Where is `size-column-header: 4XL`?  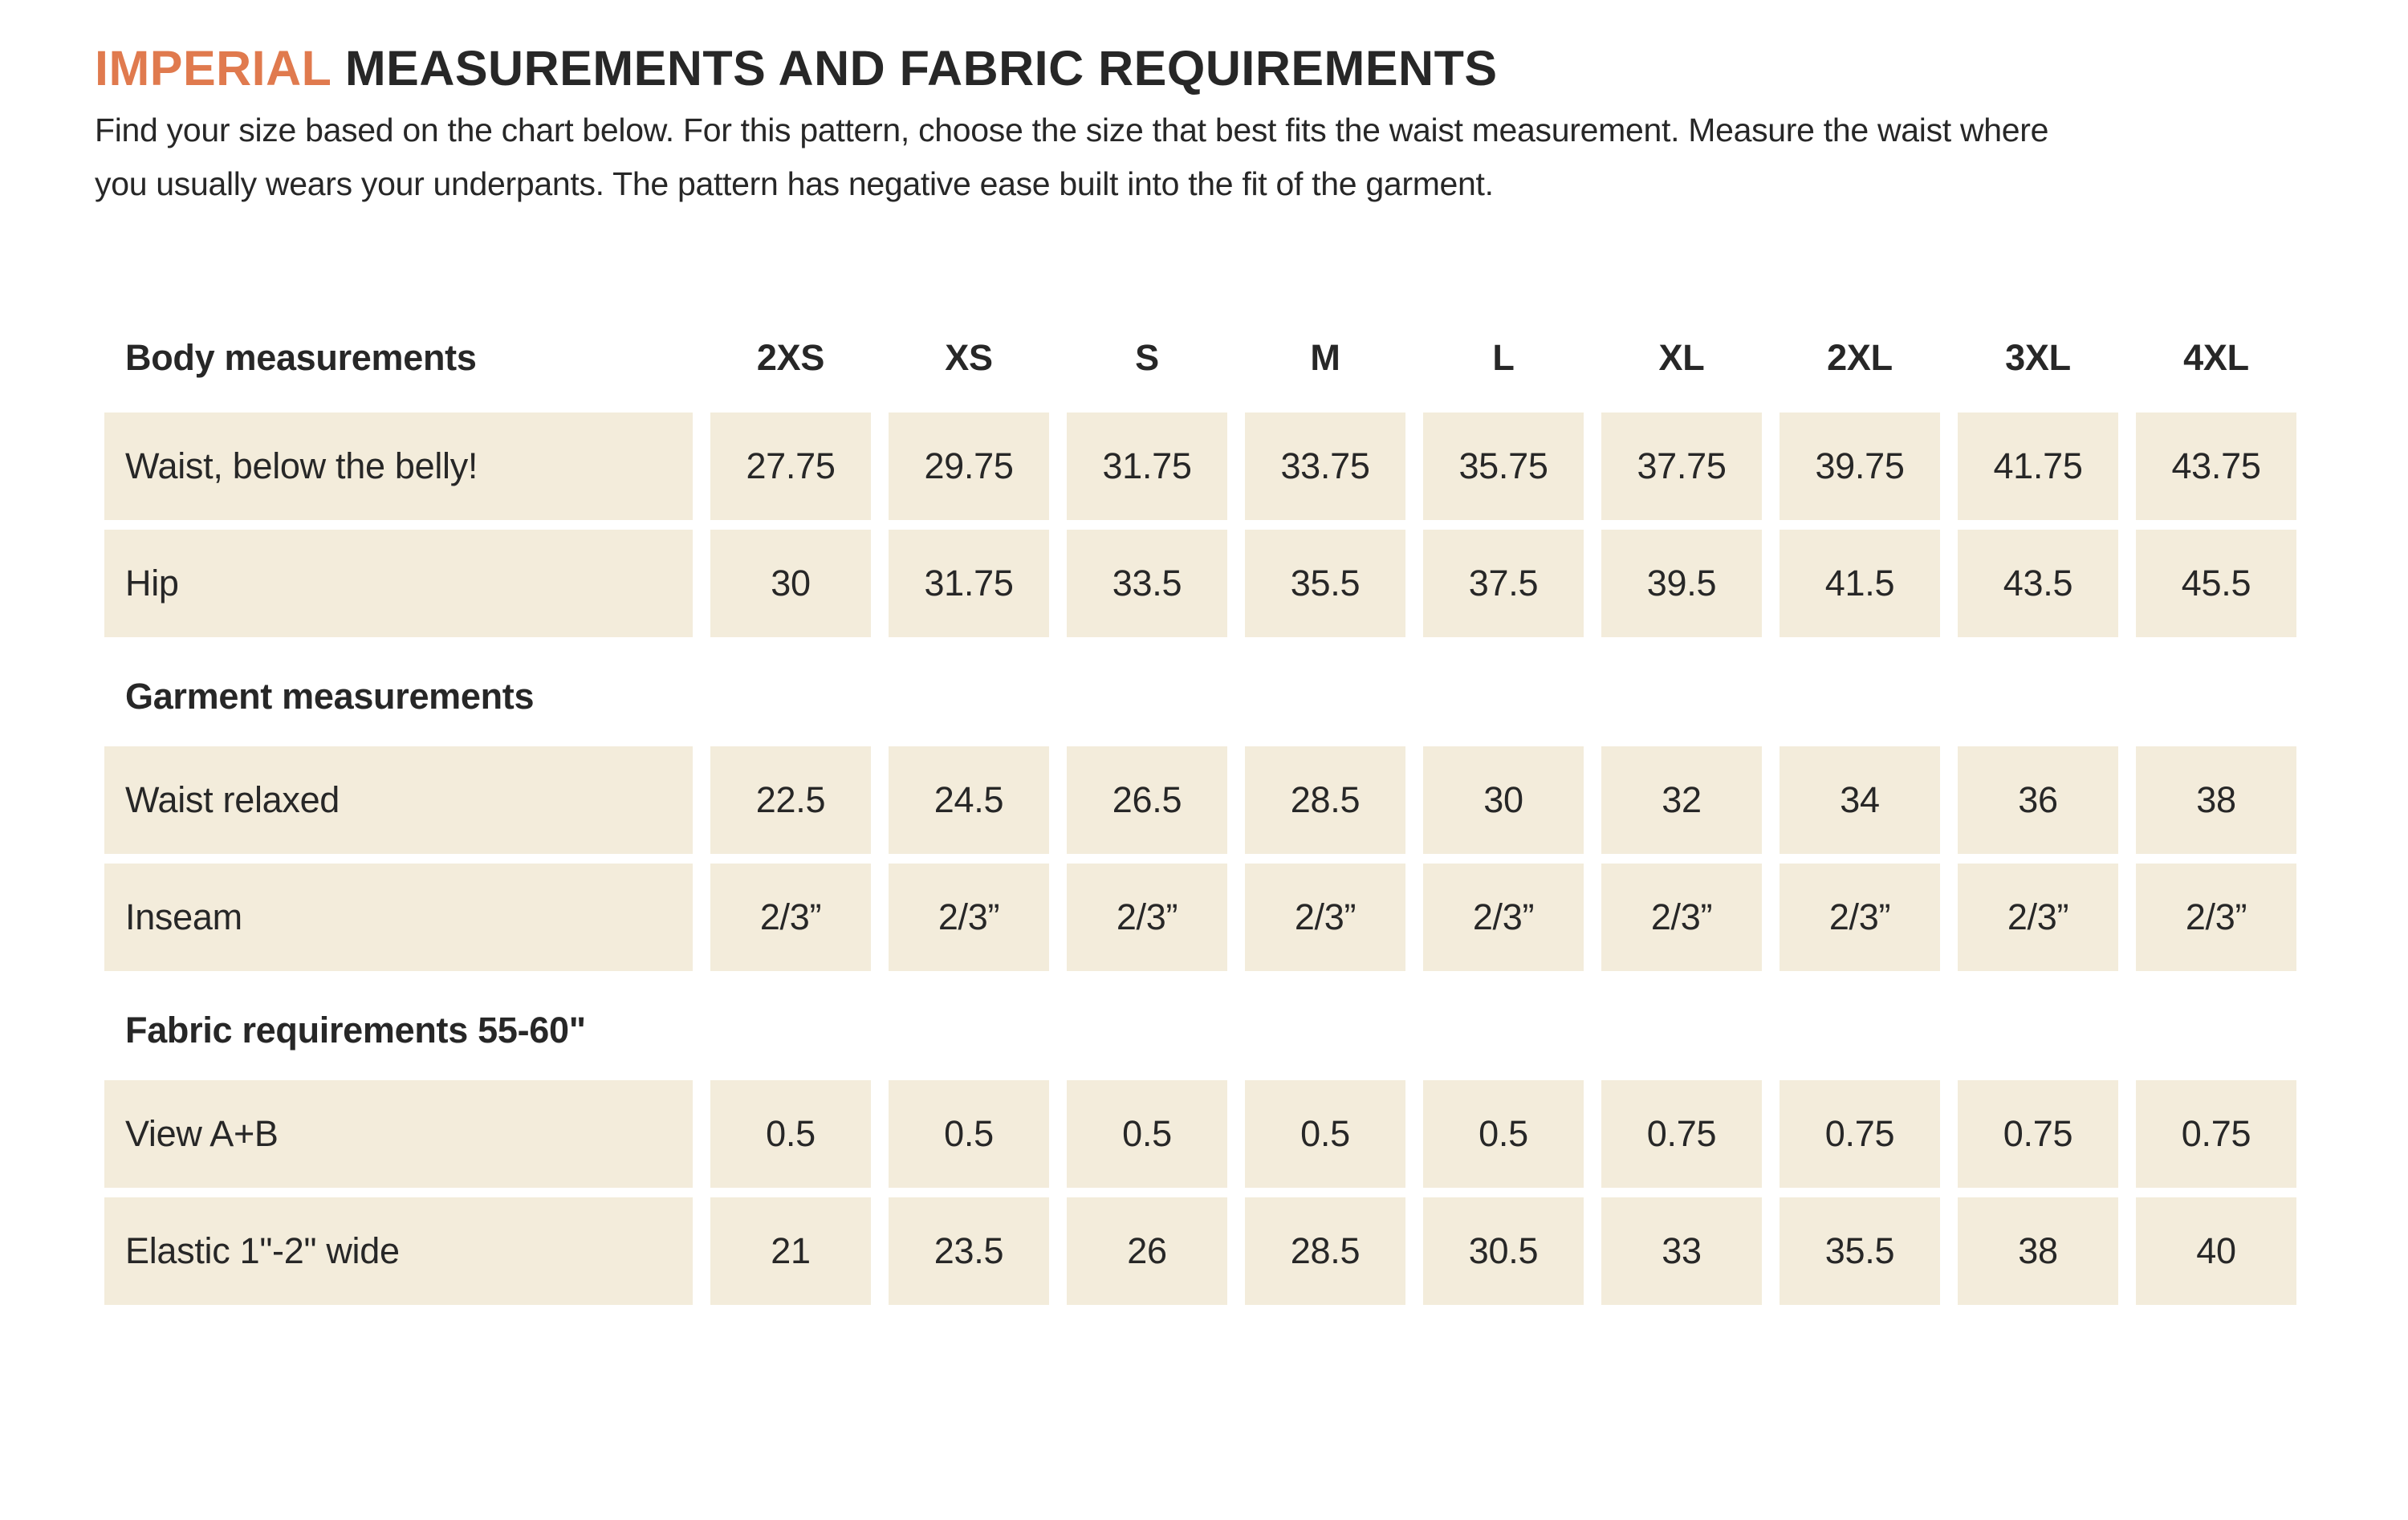
size-column-header: 4XL is located at coordinates (2216, 357).